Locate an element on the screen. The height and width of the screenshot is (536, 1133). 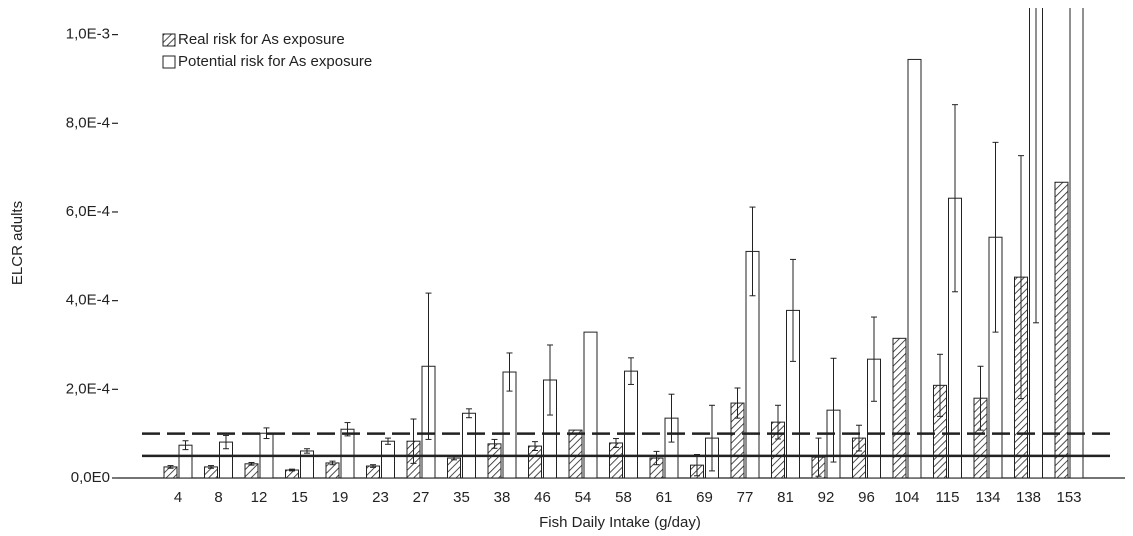
x-tick-label: 77 is located at coordinates (745, 497).